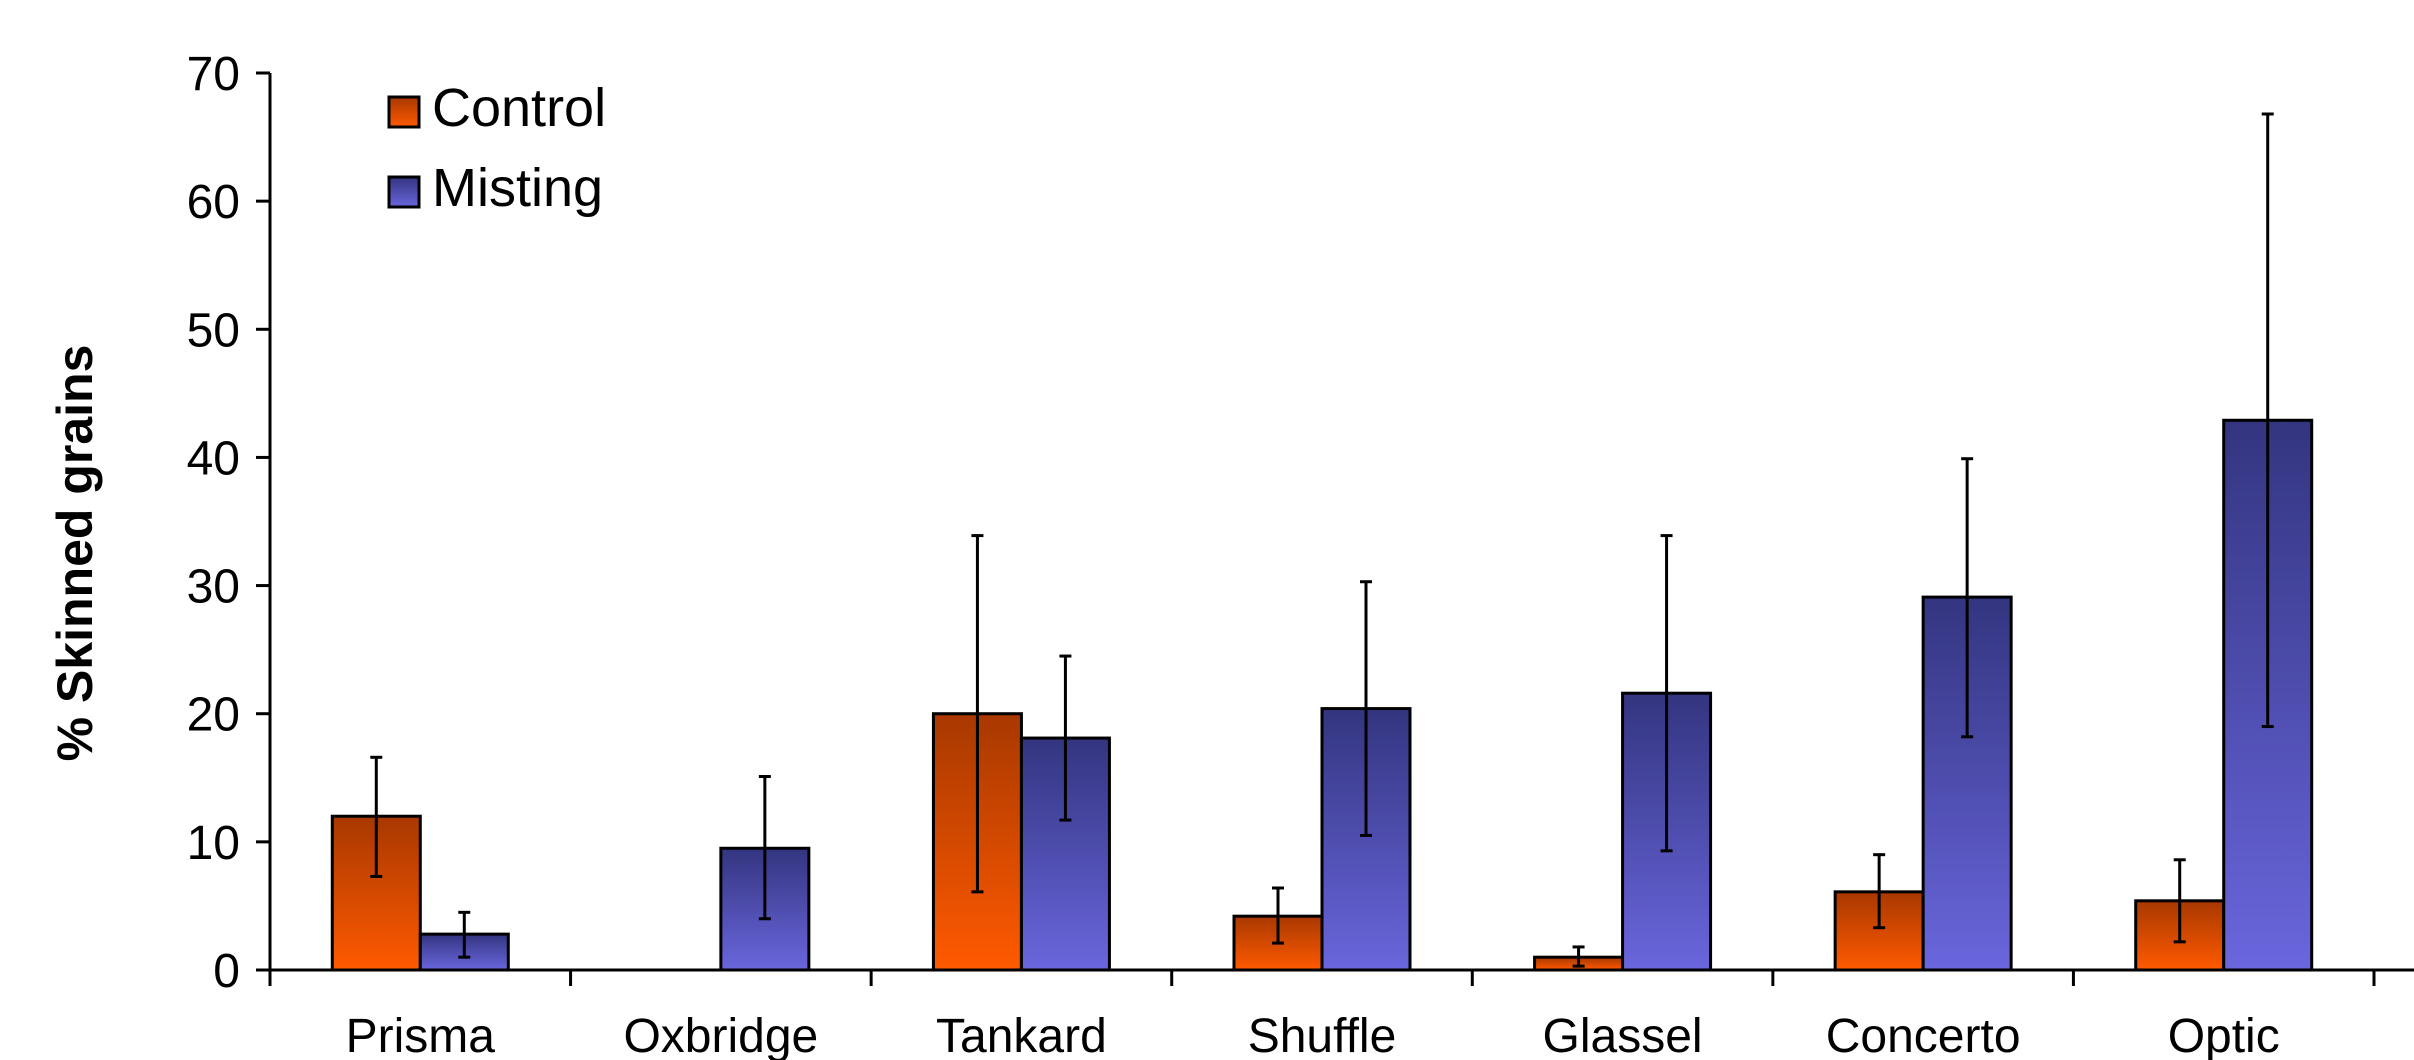 The image size is (2414, 1060). I want to click on y-tick-label: 30, so click(213, 587).